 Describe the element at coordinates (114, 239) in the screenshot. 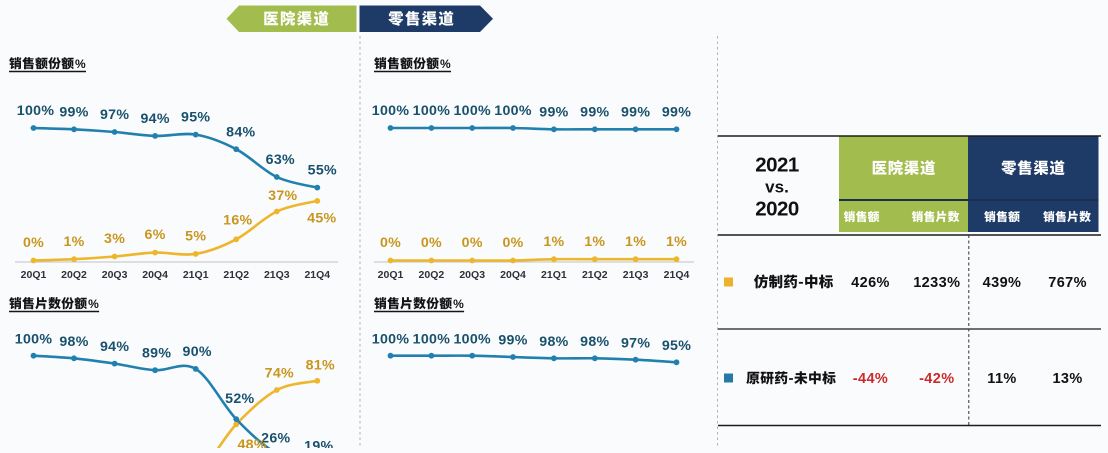

I see `svg-text: 3%` at that location.